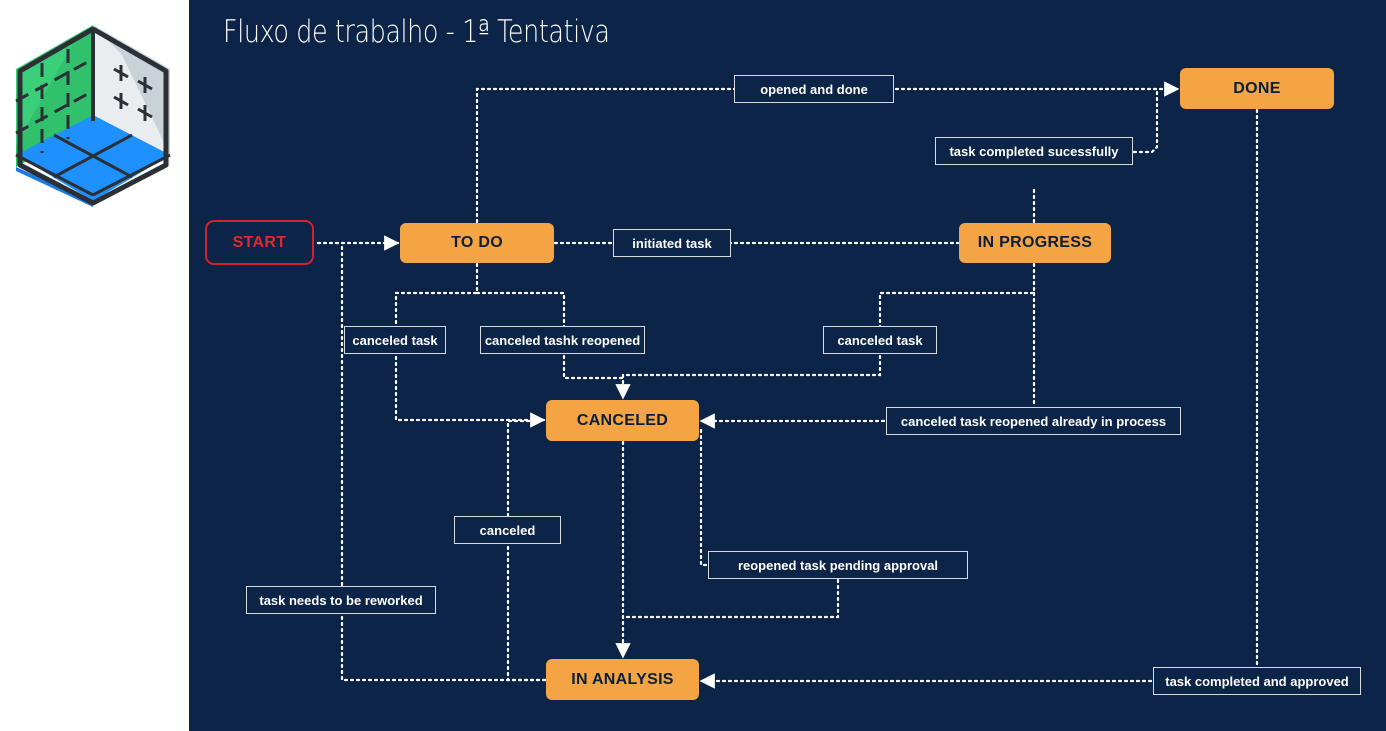  I want to click on label-task-completed-and-approved: task completed and approved, so click(1257, 681).